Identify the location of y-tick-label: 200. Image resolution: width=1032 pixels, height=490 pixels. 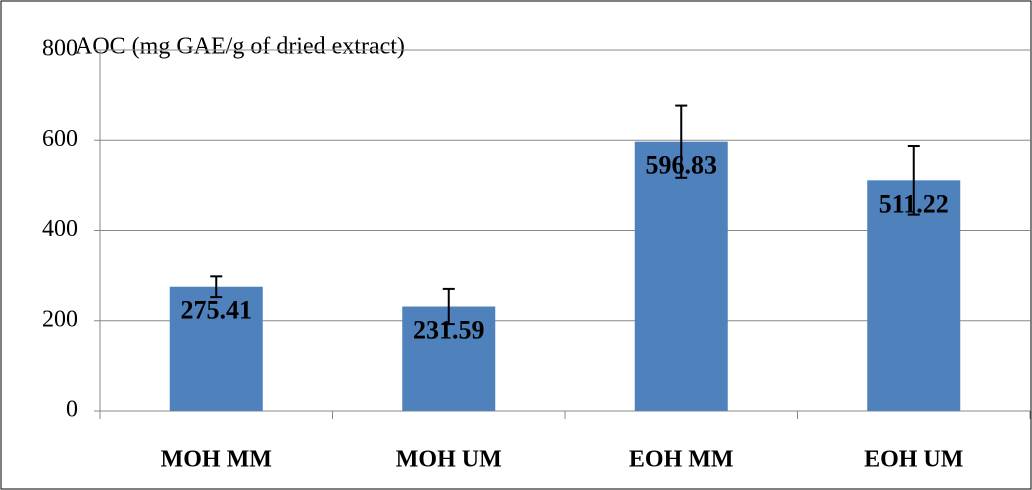
(60, 319).